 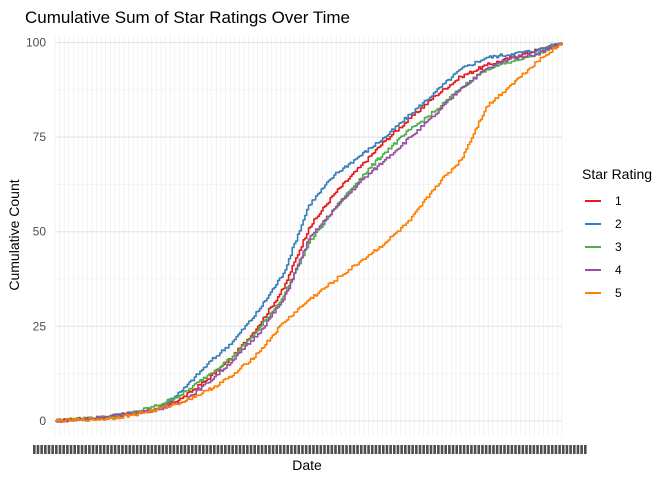 What do you see at coordinates (307, 465) in the screenshot?
I see `x-axis-title: Date` at bounding box center [307, 465].